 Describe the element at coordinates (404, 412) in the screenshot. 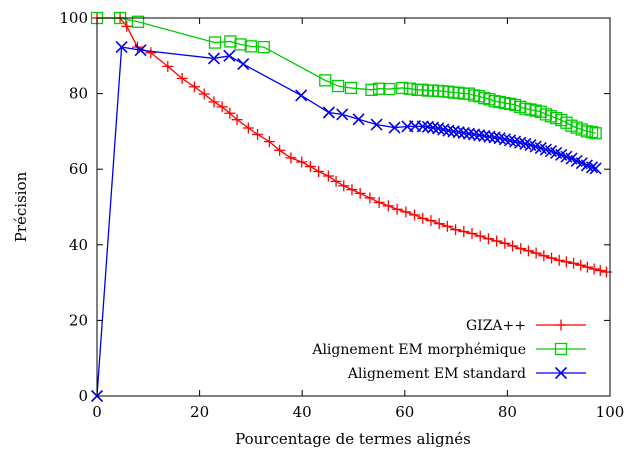

I see `x-tick-label: 60` at that location.